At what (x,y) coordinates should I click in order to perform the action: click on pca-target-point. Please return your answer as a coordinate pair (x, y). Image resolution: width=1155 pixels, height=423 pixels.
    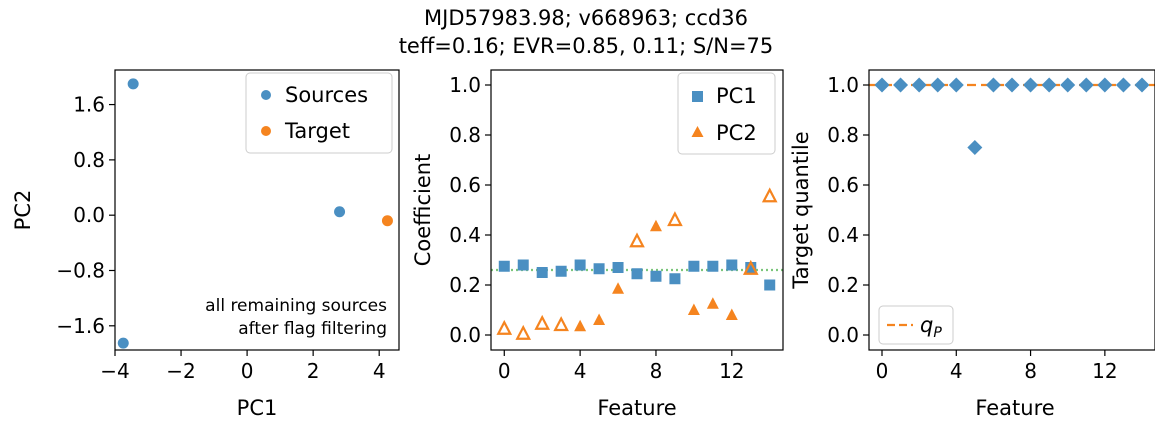
    Looking at the image, I should click on (387, 221).